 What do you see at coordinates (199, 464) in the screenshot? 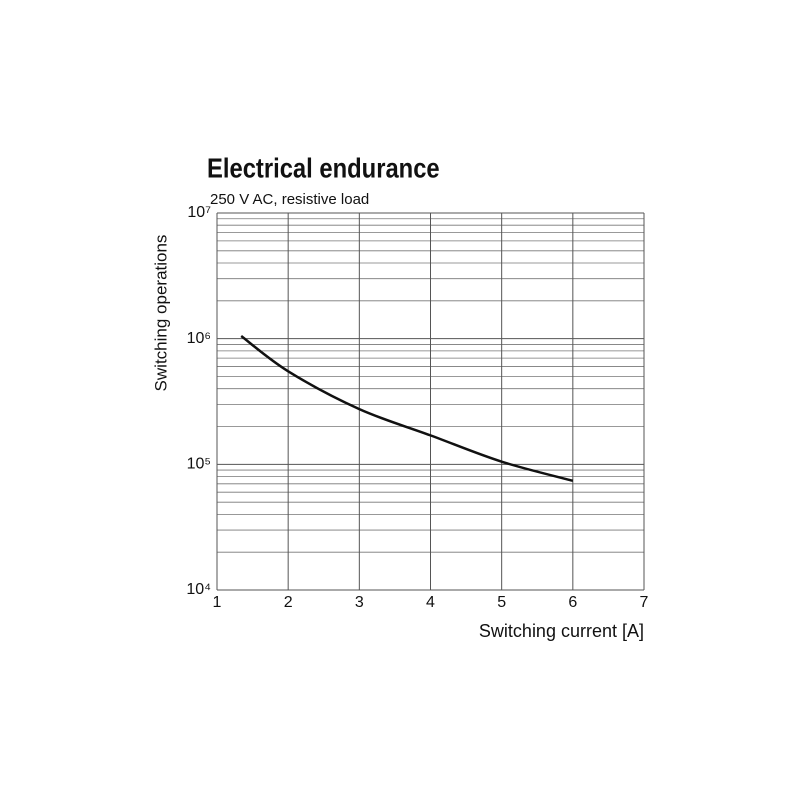
I see `y-tick-label: 10⁵` at bounding box center [199, 464].